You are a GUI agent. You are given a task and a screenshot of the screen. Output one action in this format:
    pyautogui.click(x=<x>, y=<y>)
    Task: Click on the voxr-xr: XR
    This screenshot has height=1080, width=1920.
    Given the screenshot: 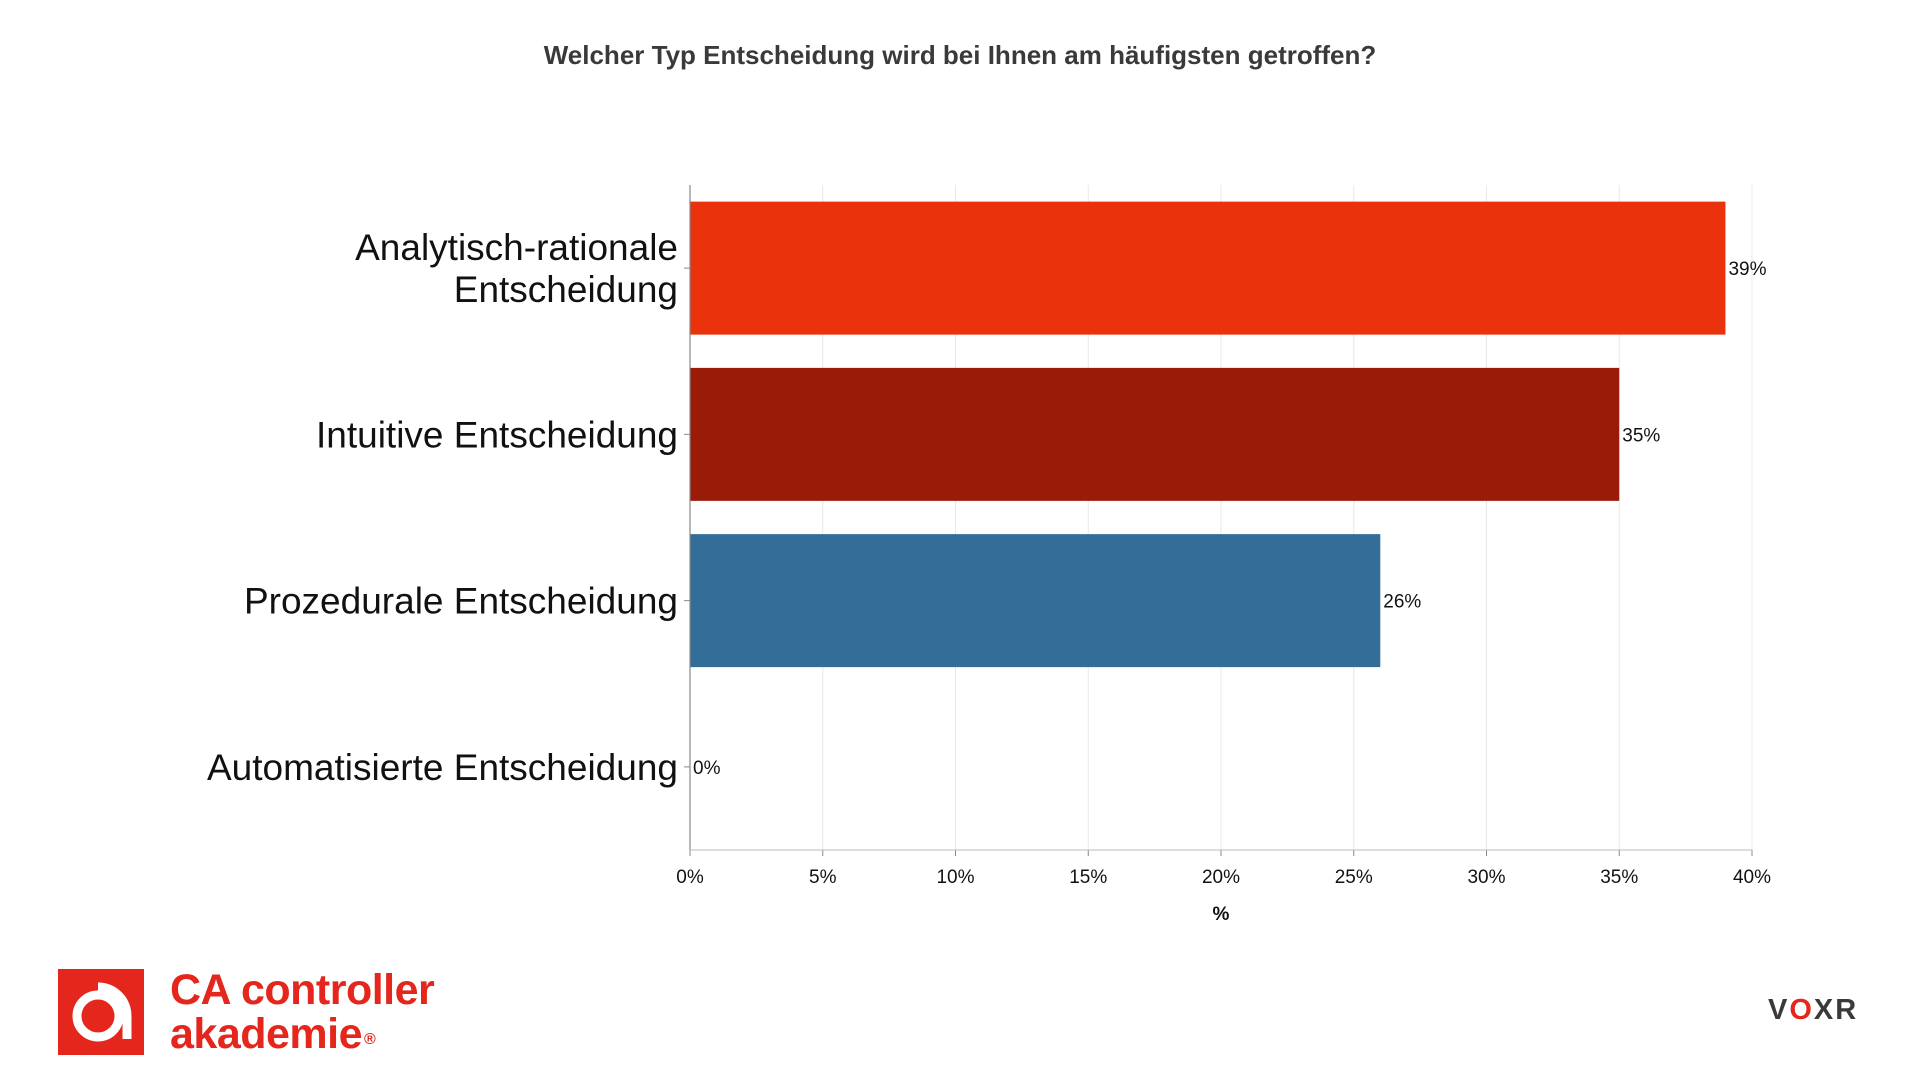 What is the action you would take?
    pyautogui.click(x=1836, y=1010)
    